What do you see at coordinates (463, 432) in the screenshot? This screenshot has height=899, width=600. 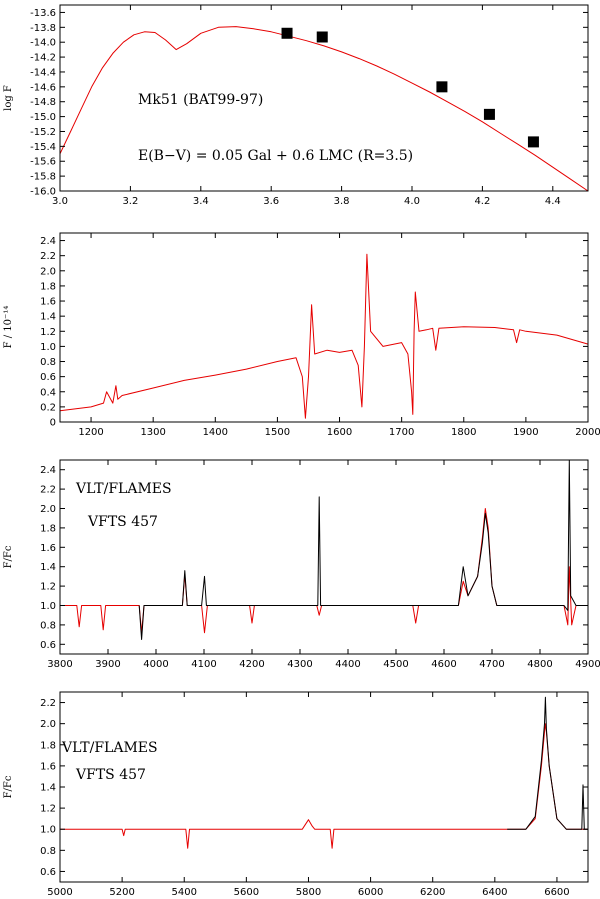 I see `uv-xtick-label: 1800` at bounding box center [463, 432].